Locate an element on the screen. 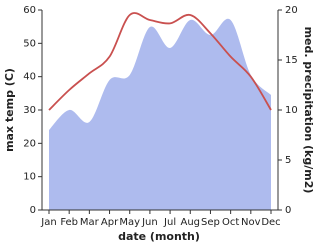 The width and height of the screenshot is (320, 247). x-tick-label: Sep is located at coordinates (210, 222).